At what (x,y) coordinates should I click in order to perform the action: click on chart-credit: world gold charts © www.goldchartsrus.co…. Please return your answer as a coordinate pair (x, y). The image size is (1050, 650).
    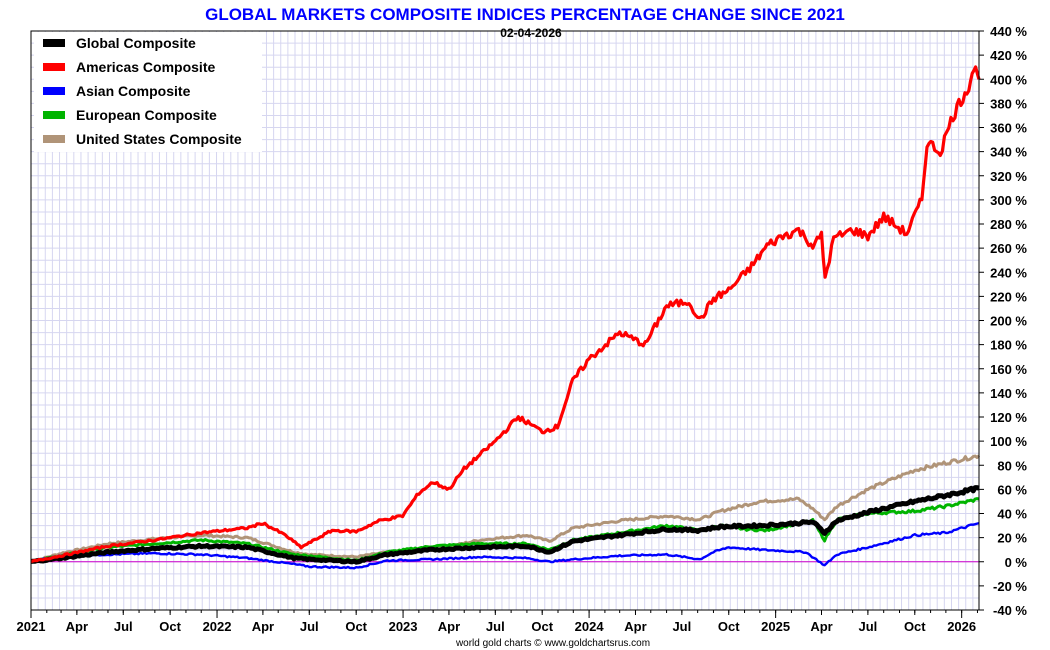
    Looking at the image, I should click on (552, 643).